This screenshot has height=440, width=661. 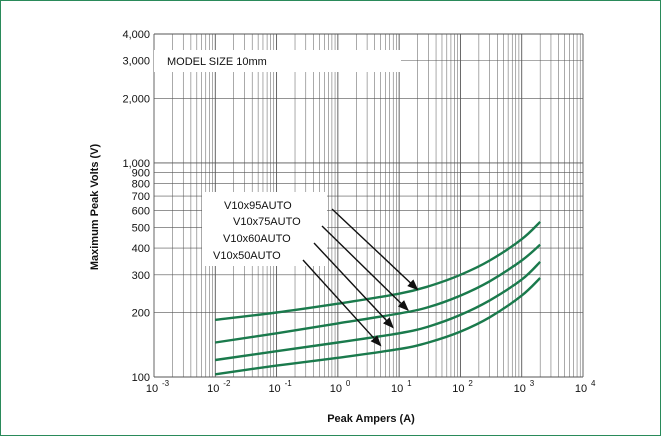 I want to click on series-label: V10x95AUTO, so click(x=258, y=206).